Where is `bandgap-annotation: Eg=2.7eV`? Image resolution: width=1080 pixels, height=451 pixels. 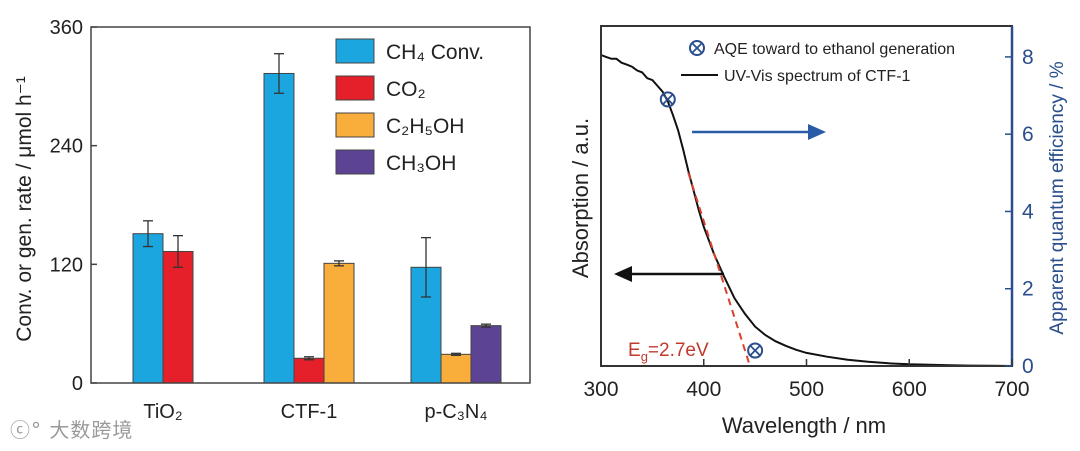
bandgap-annotation: Eg=2.7eV is located at coordinates (668, 352).